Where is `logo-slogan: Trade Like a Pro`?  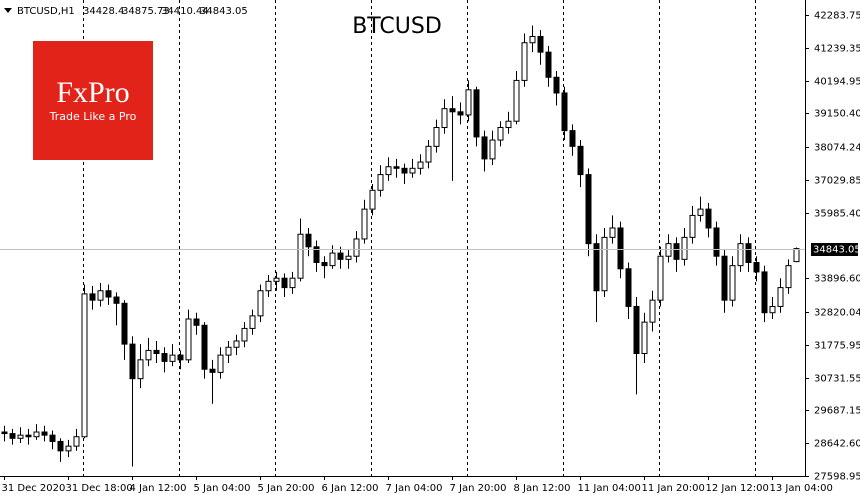
logo-slogan: Trade Like a Pro is located at coordinates (93, 116).